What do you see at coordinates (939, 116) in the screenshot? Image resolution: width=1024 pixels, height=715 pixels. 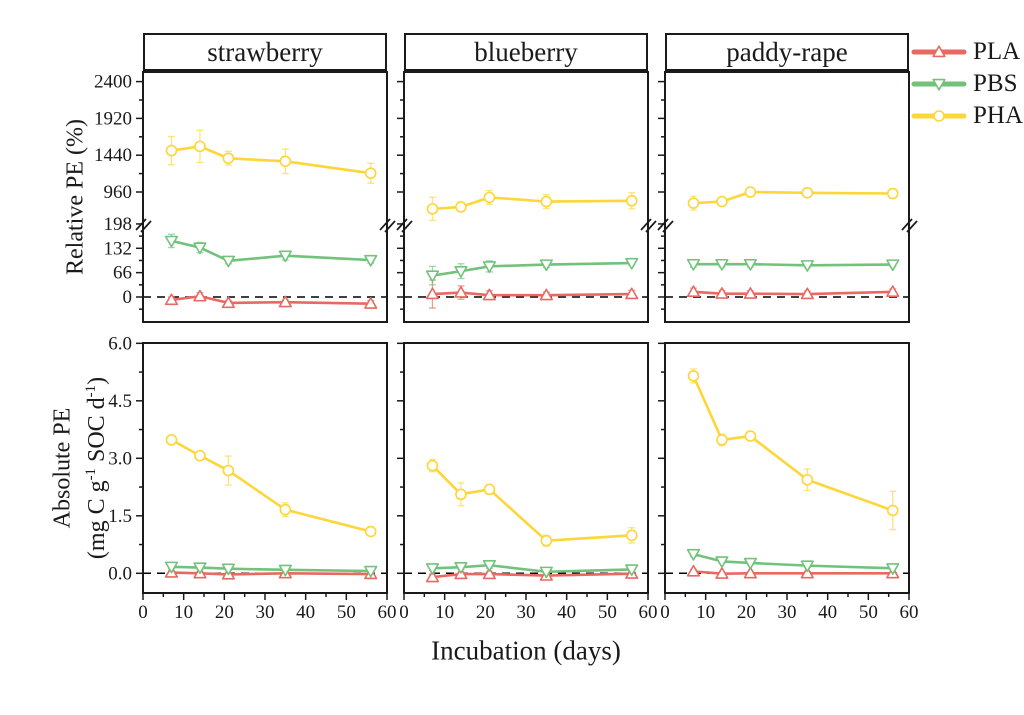 I see `pha-line-marker-icon` at bounding box center [939, 116].